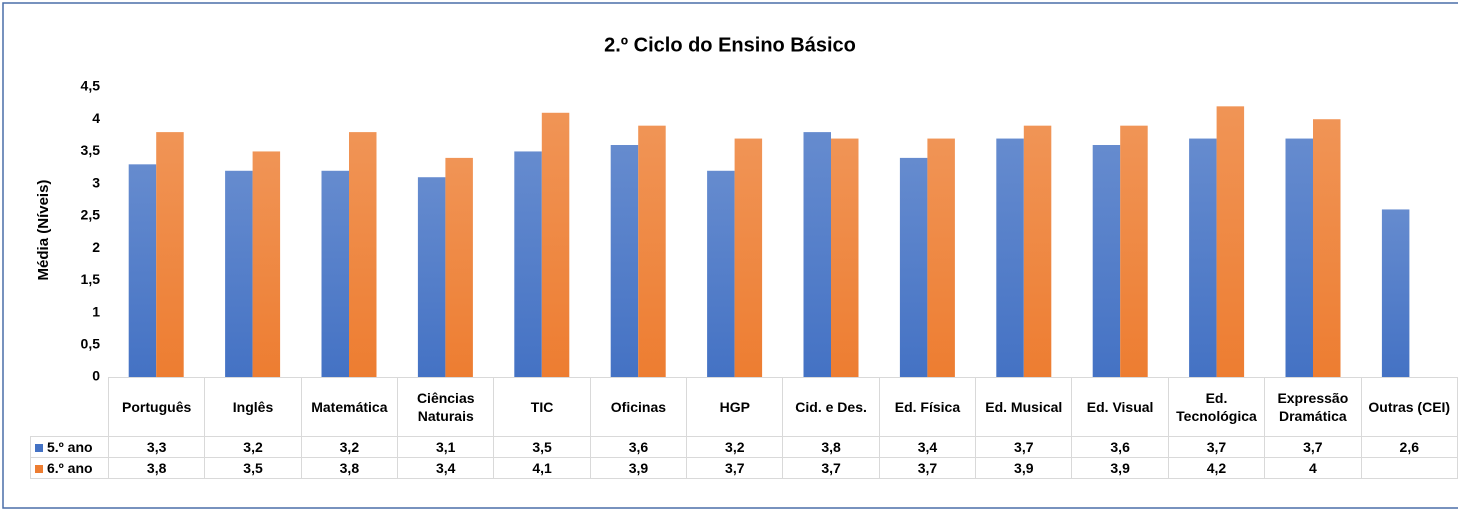 The width and height of the screenshot is (1458, 511). Describe the element at coordinates (1313, 468) in the screenshot. I see `table-value: 4` at that location.